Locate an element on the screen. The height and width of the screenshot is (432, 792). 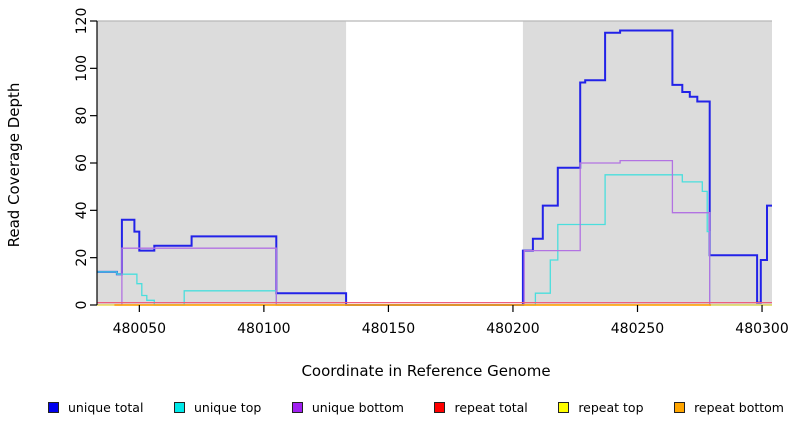
y-axis-title: Read Coverage Depth is located at coordinates (14, 165).